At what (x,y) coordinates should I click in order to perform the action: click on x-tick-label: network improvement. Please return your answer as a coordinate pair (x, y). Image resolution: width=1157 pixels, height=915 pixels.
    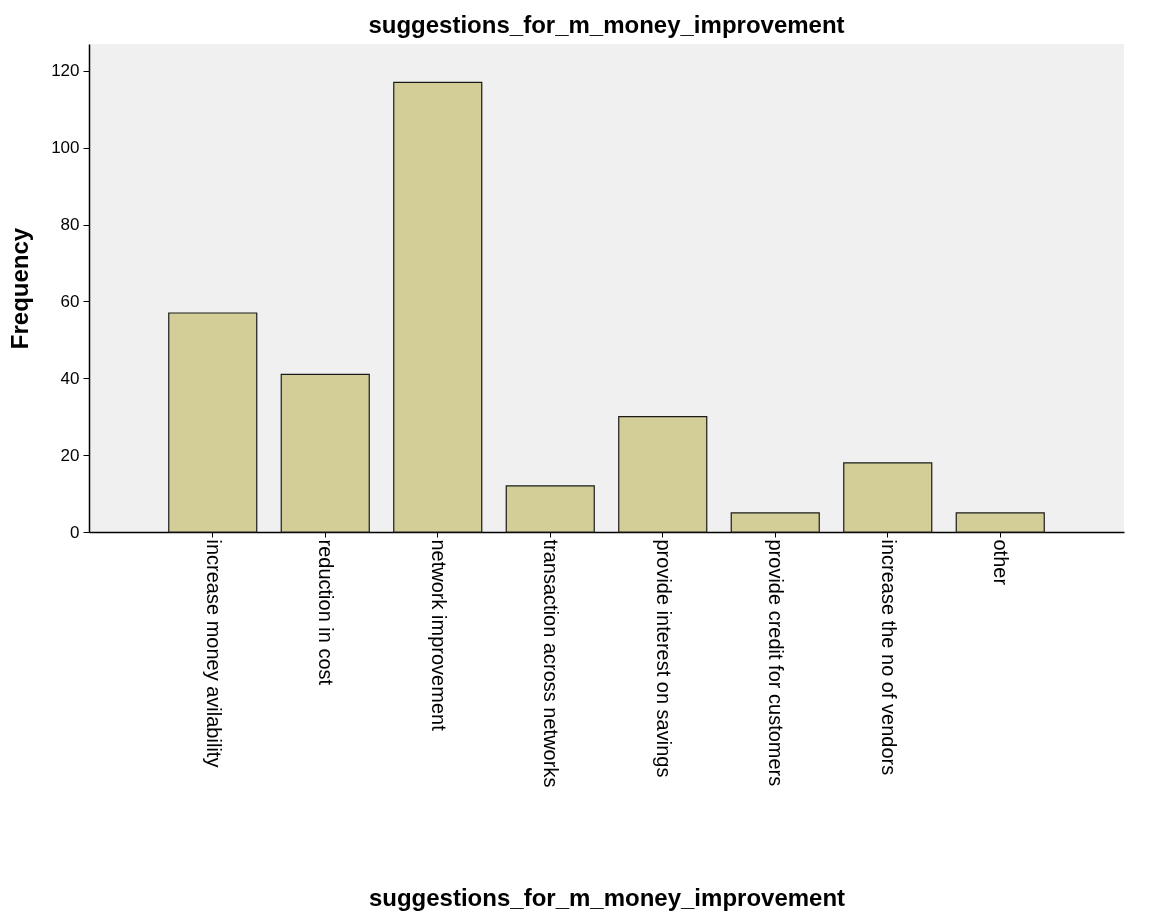
    Looking at the image, I should click on (438, 635).